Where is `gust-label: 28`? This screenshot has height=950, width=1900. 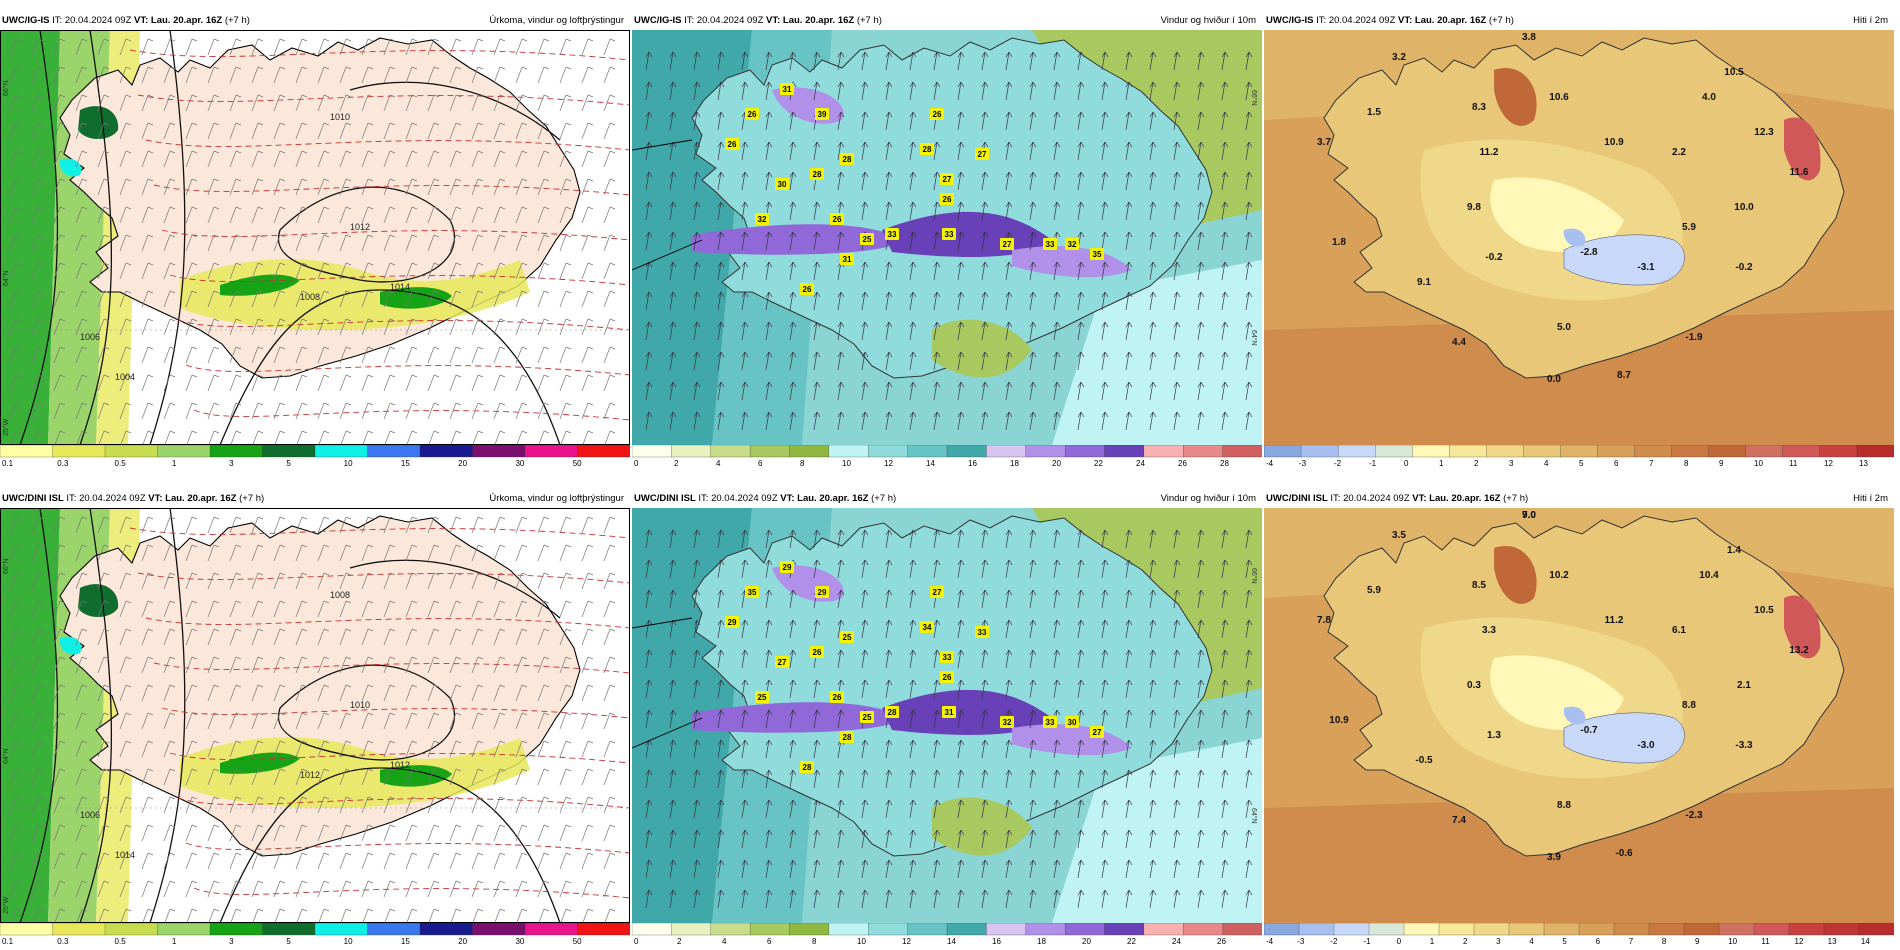
gust-label: 28 is located at coordinates (807, 767).